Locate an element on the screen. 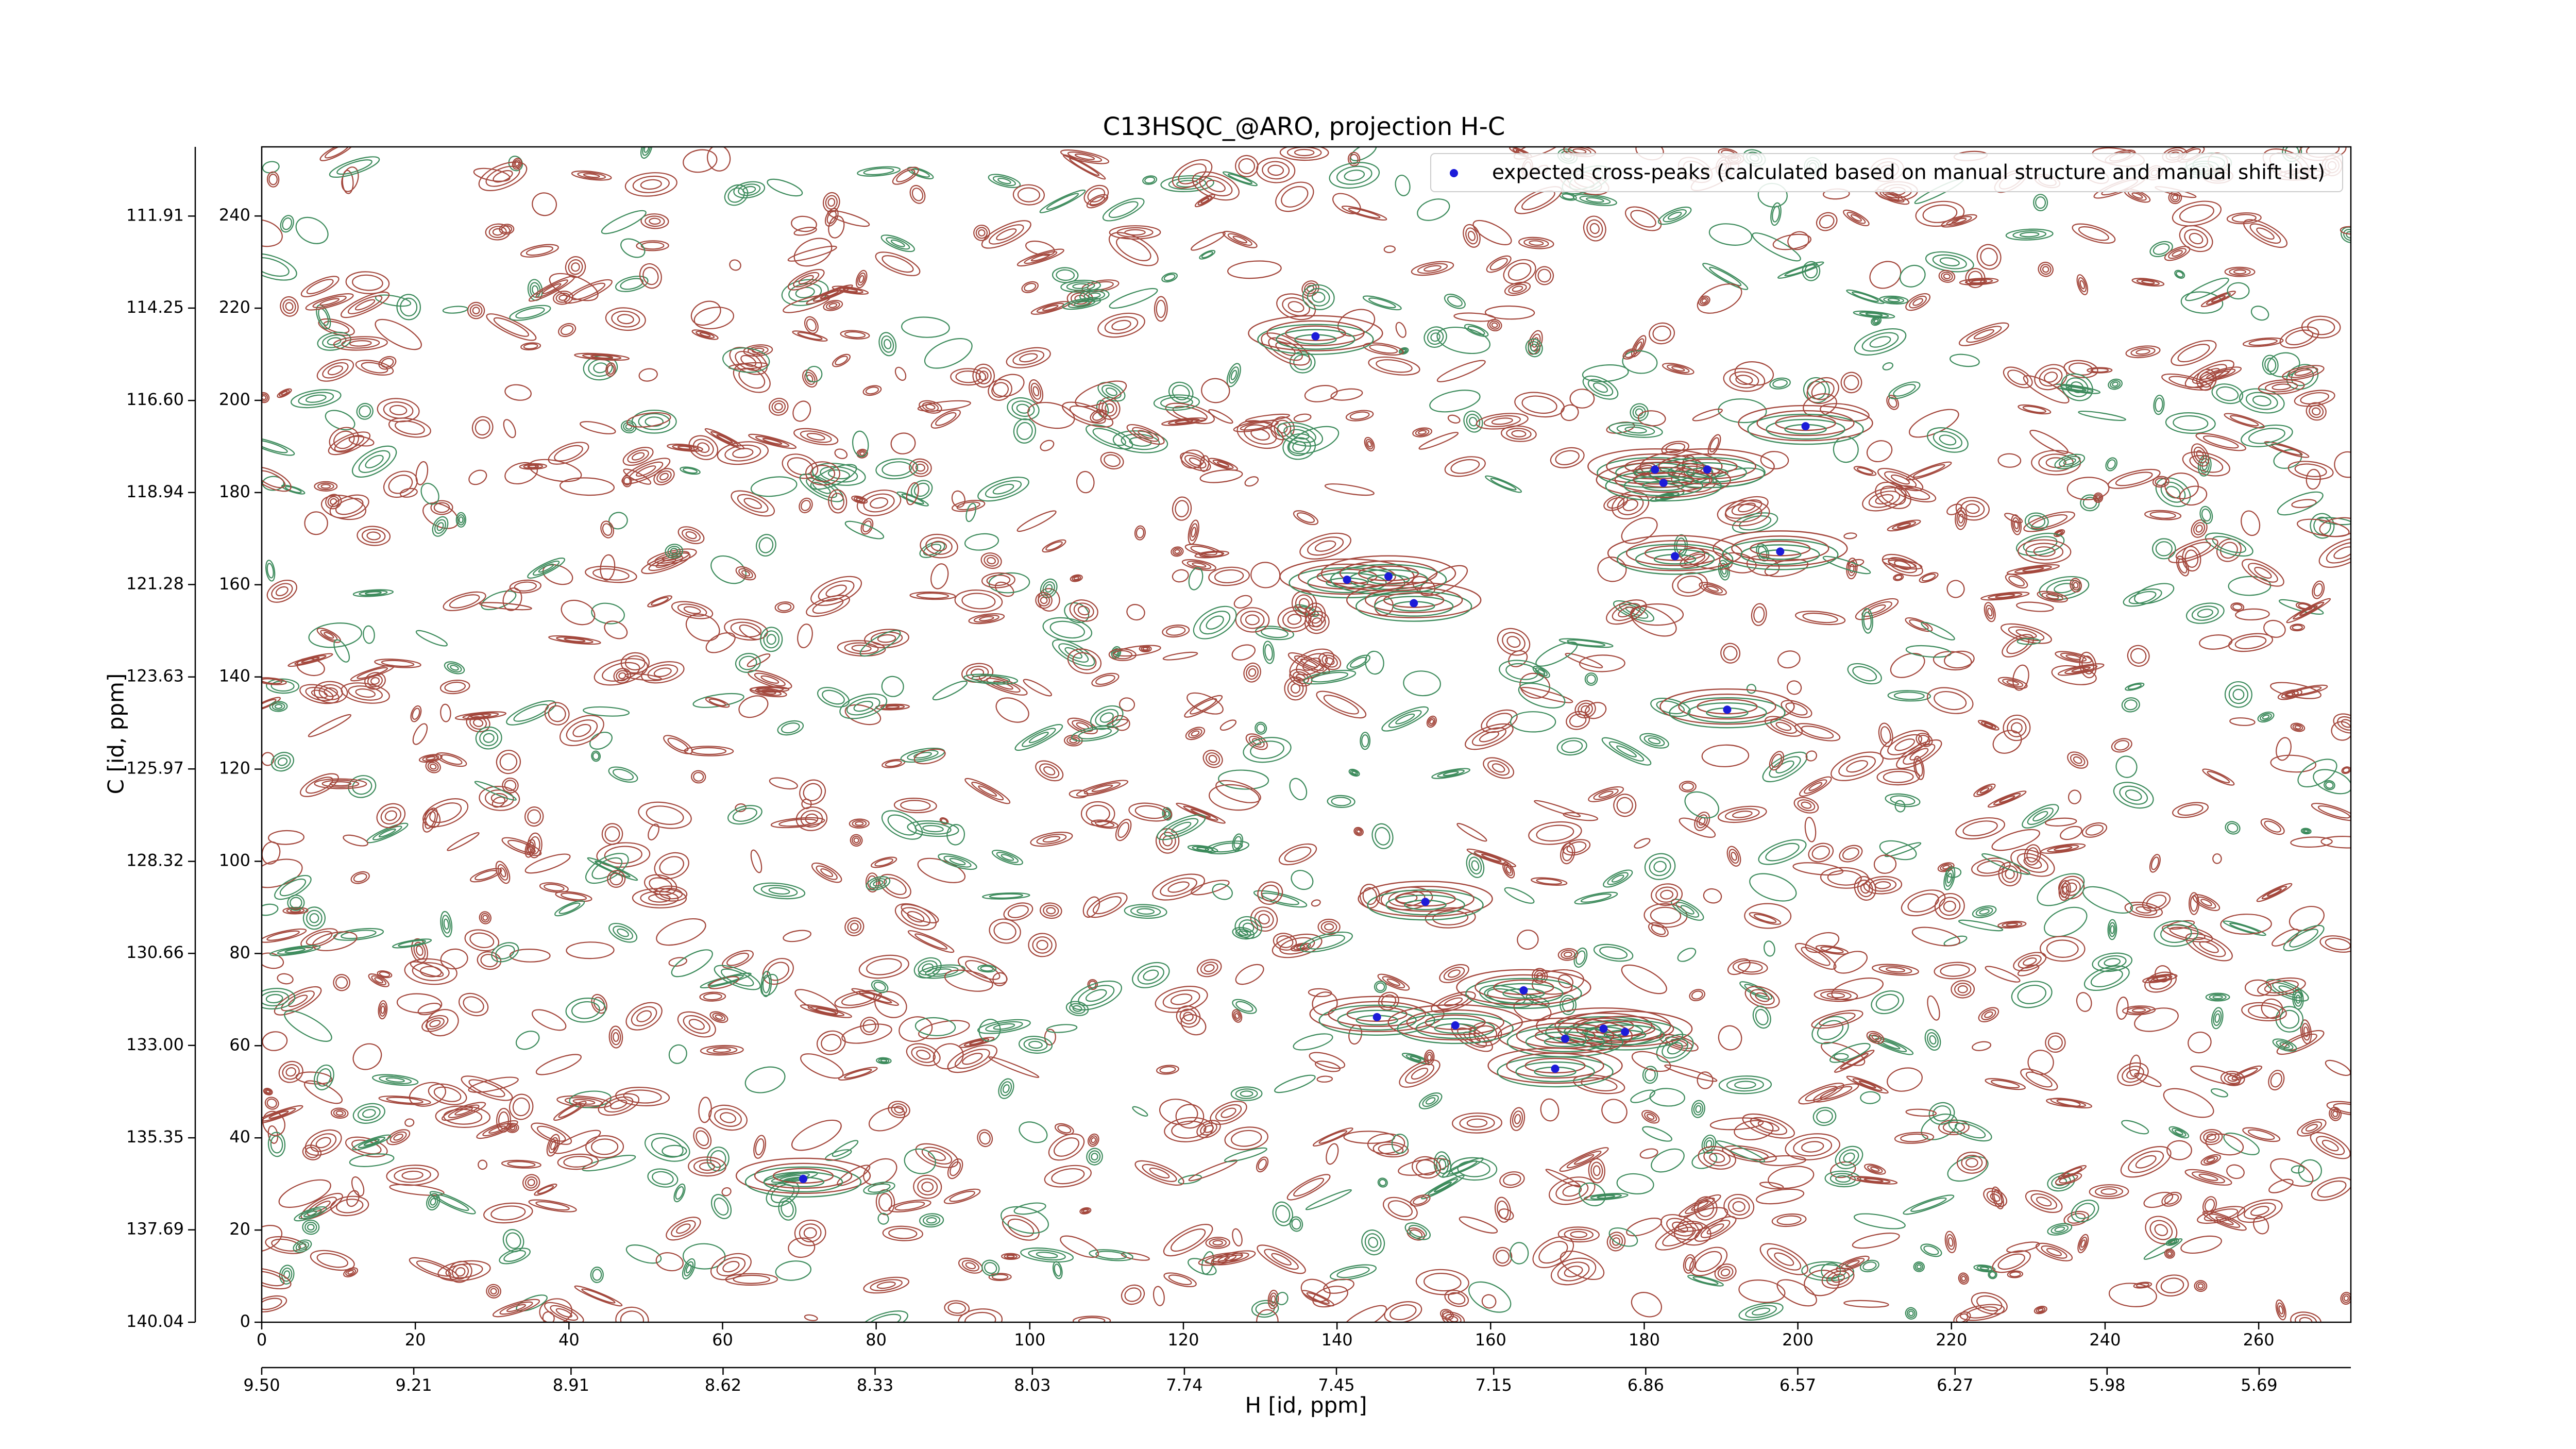 Image resolution: width=2576 pixels, height=1449 pixels. x-axis-label: H [id, ppm] is located at coordinates (1306, 1405).